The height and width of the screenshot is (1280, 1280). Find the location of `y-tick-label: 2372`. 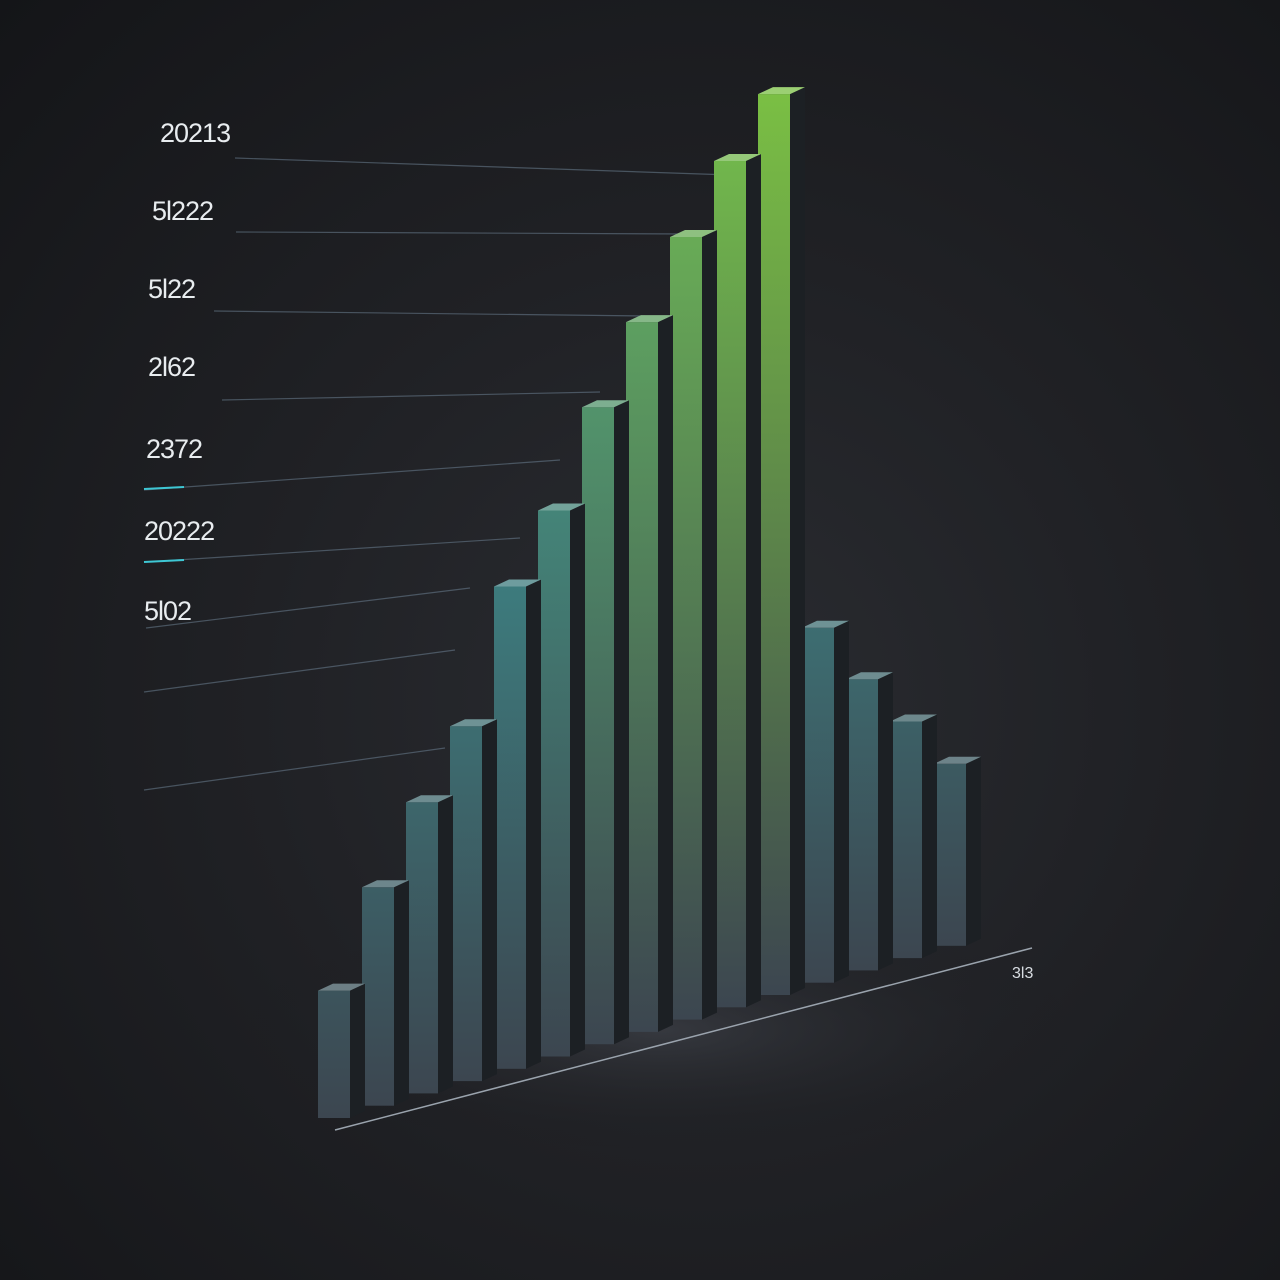

y-tick-label: 2372 is located at coordinates (174, 449).